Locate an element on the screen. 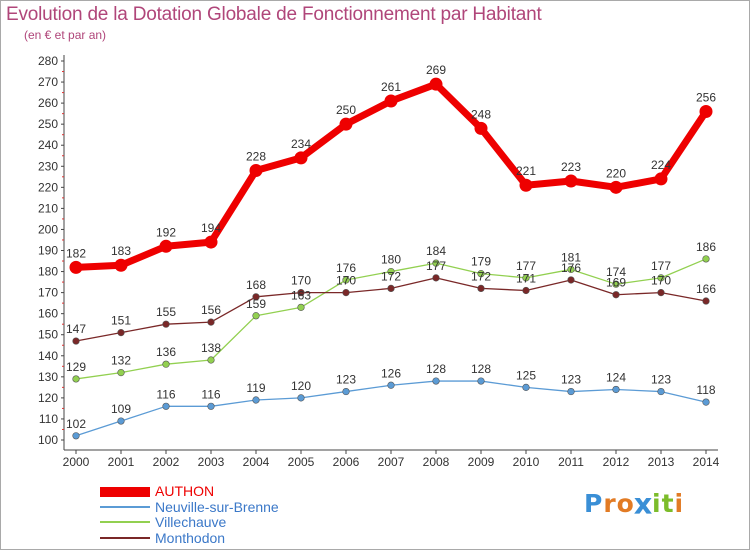  y-tick-label: 220 is located at coordinates (48, 187).